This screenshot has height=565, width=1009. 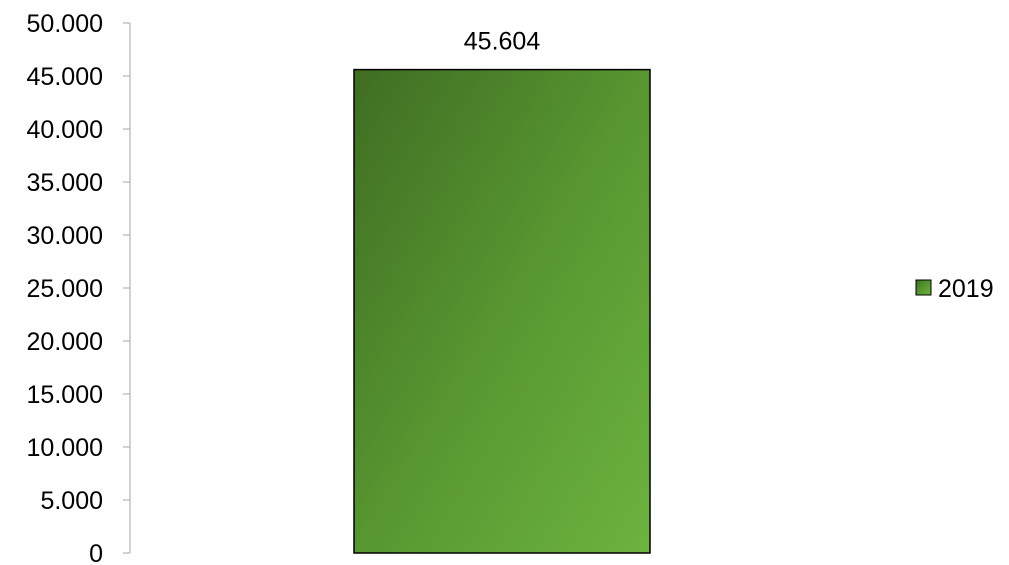 I want to click on y-tick-label: 0, so click(x=96, y=552).